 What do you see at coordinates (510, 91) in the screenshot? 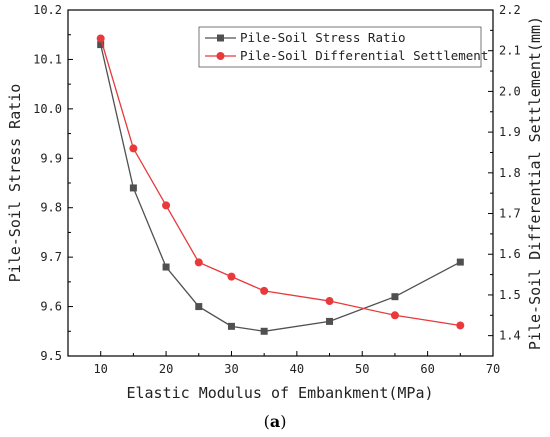
I see `right-y-tick-label: 2.0` at bounding box center [510, 91].